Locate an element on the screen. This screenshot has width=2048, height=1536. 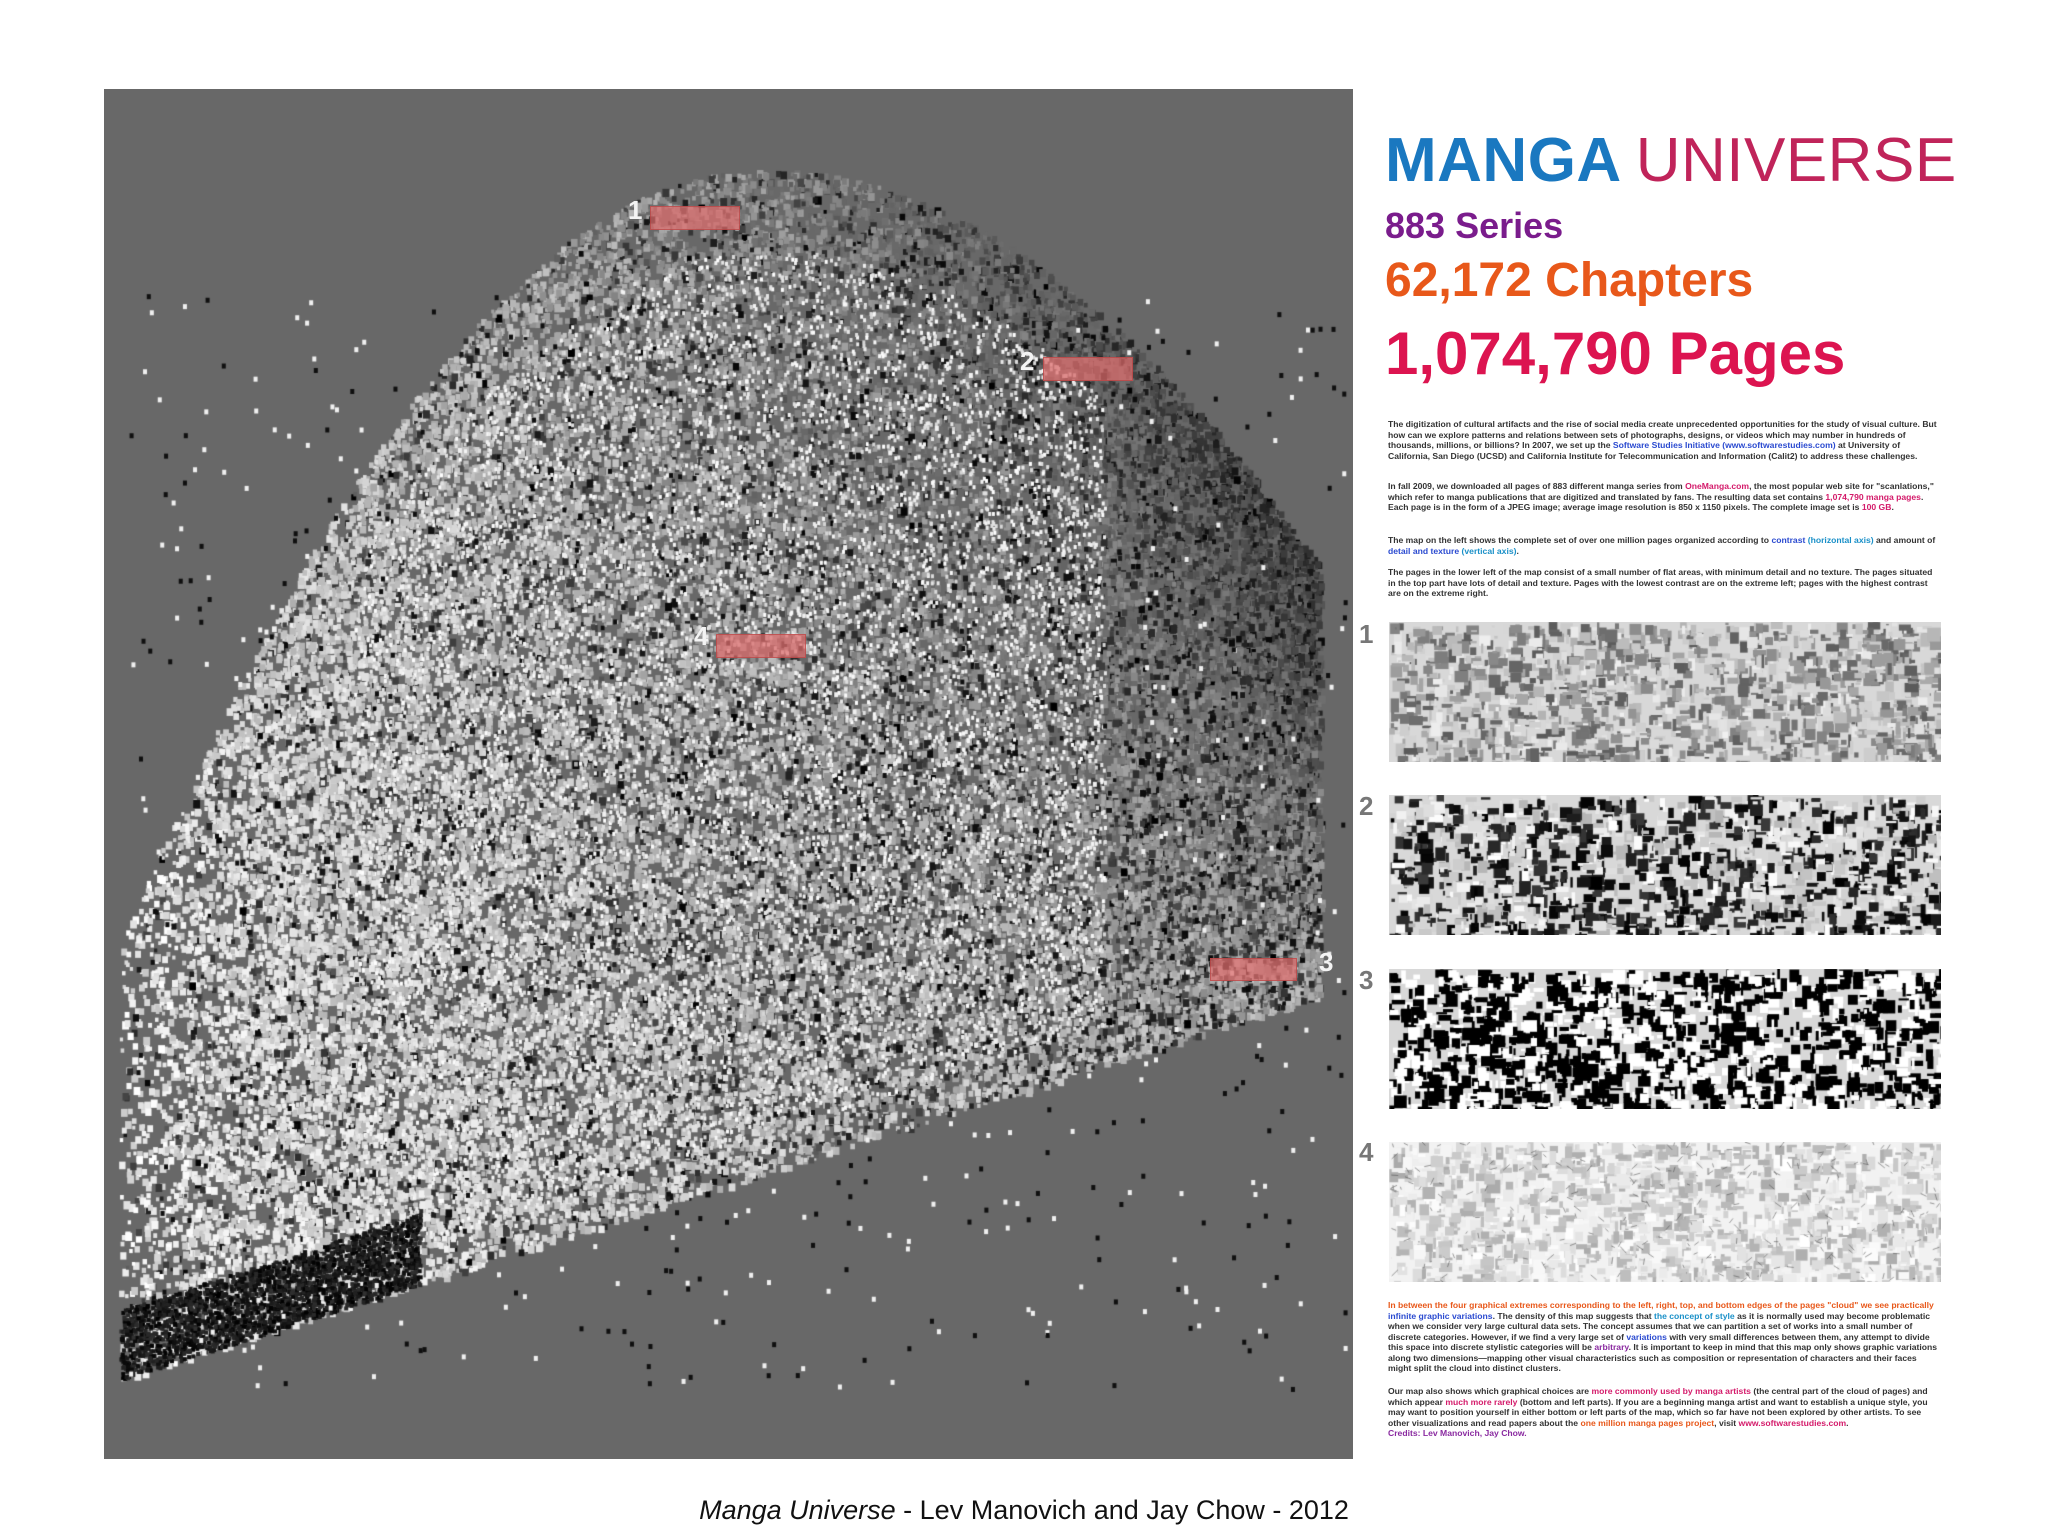
marker-label-2: 2 is located at coordinates (1027, 361).